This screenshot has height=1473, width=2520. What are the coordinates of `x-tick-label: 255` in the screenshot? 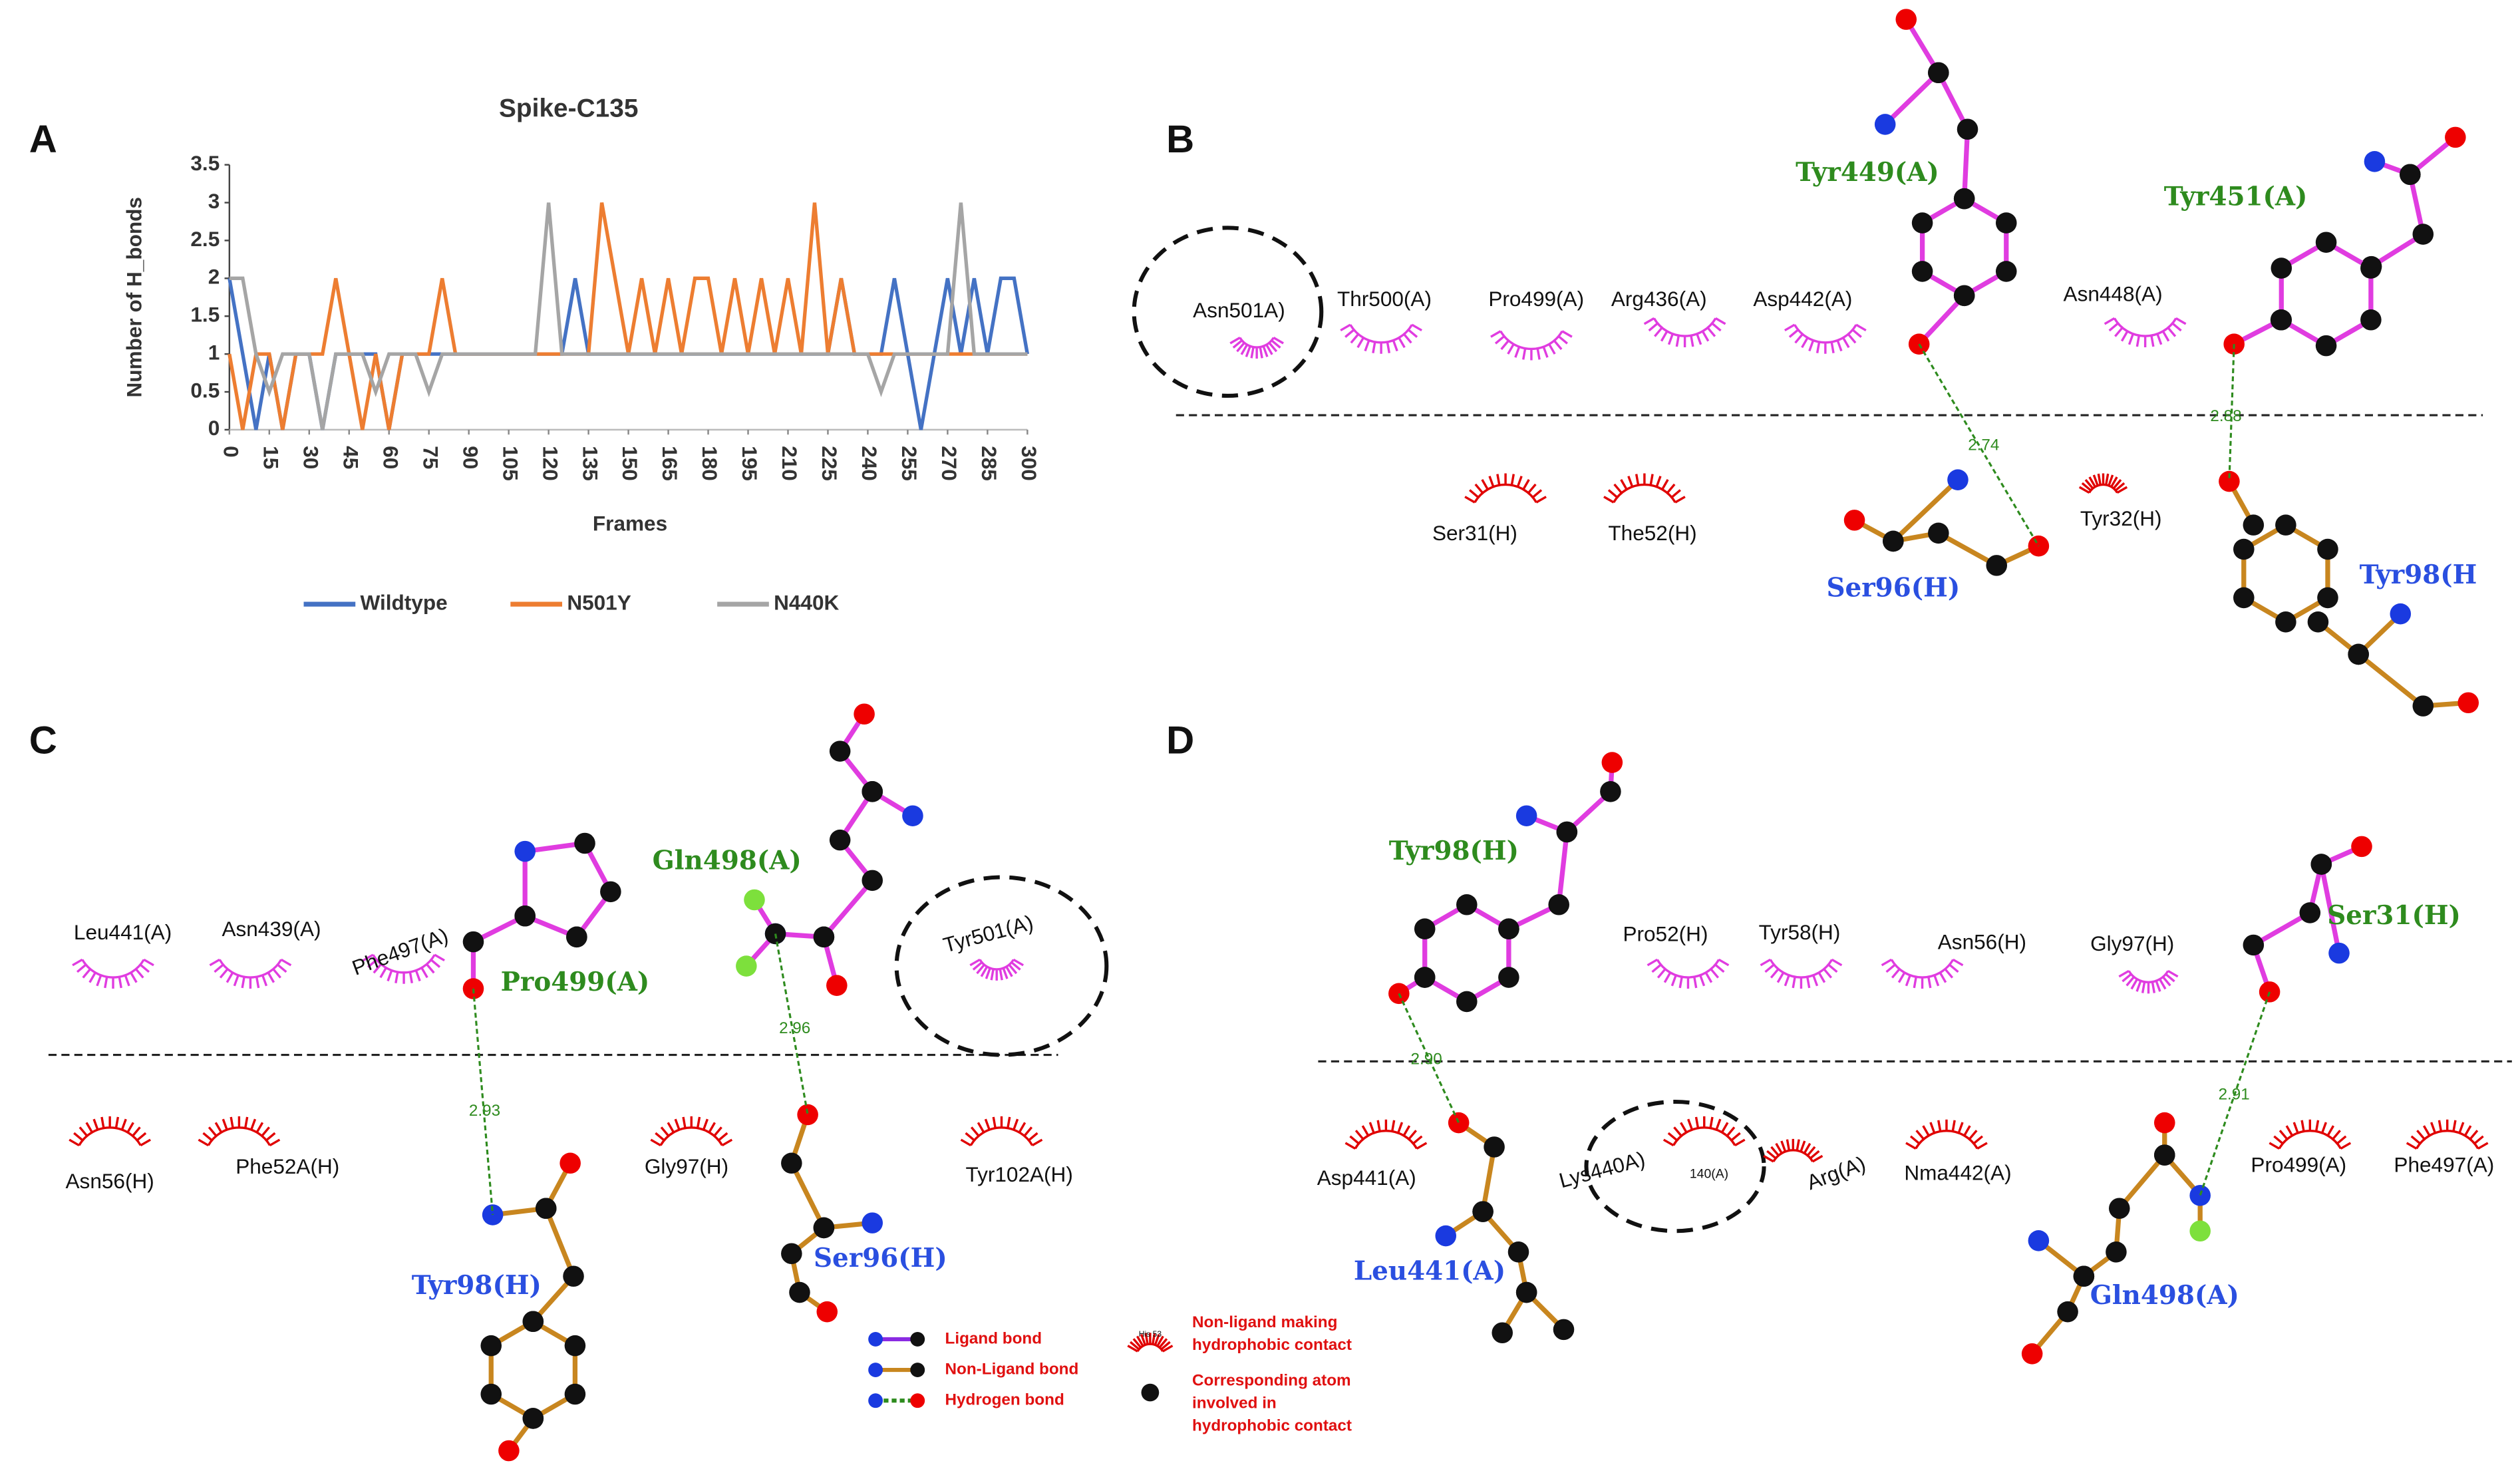 It's located at (909, 464).